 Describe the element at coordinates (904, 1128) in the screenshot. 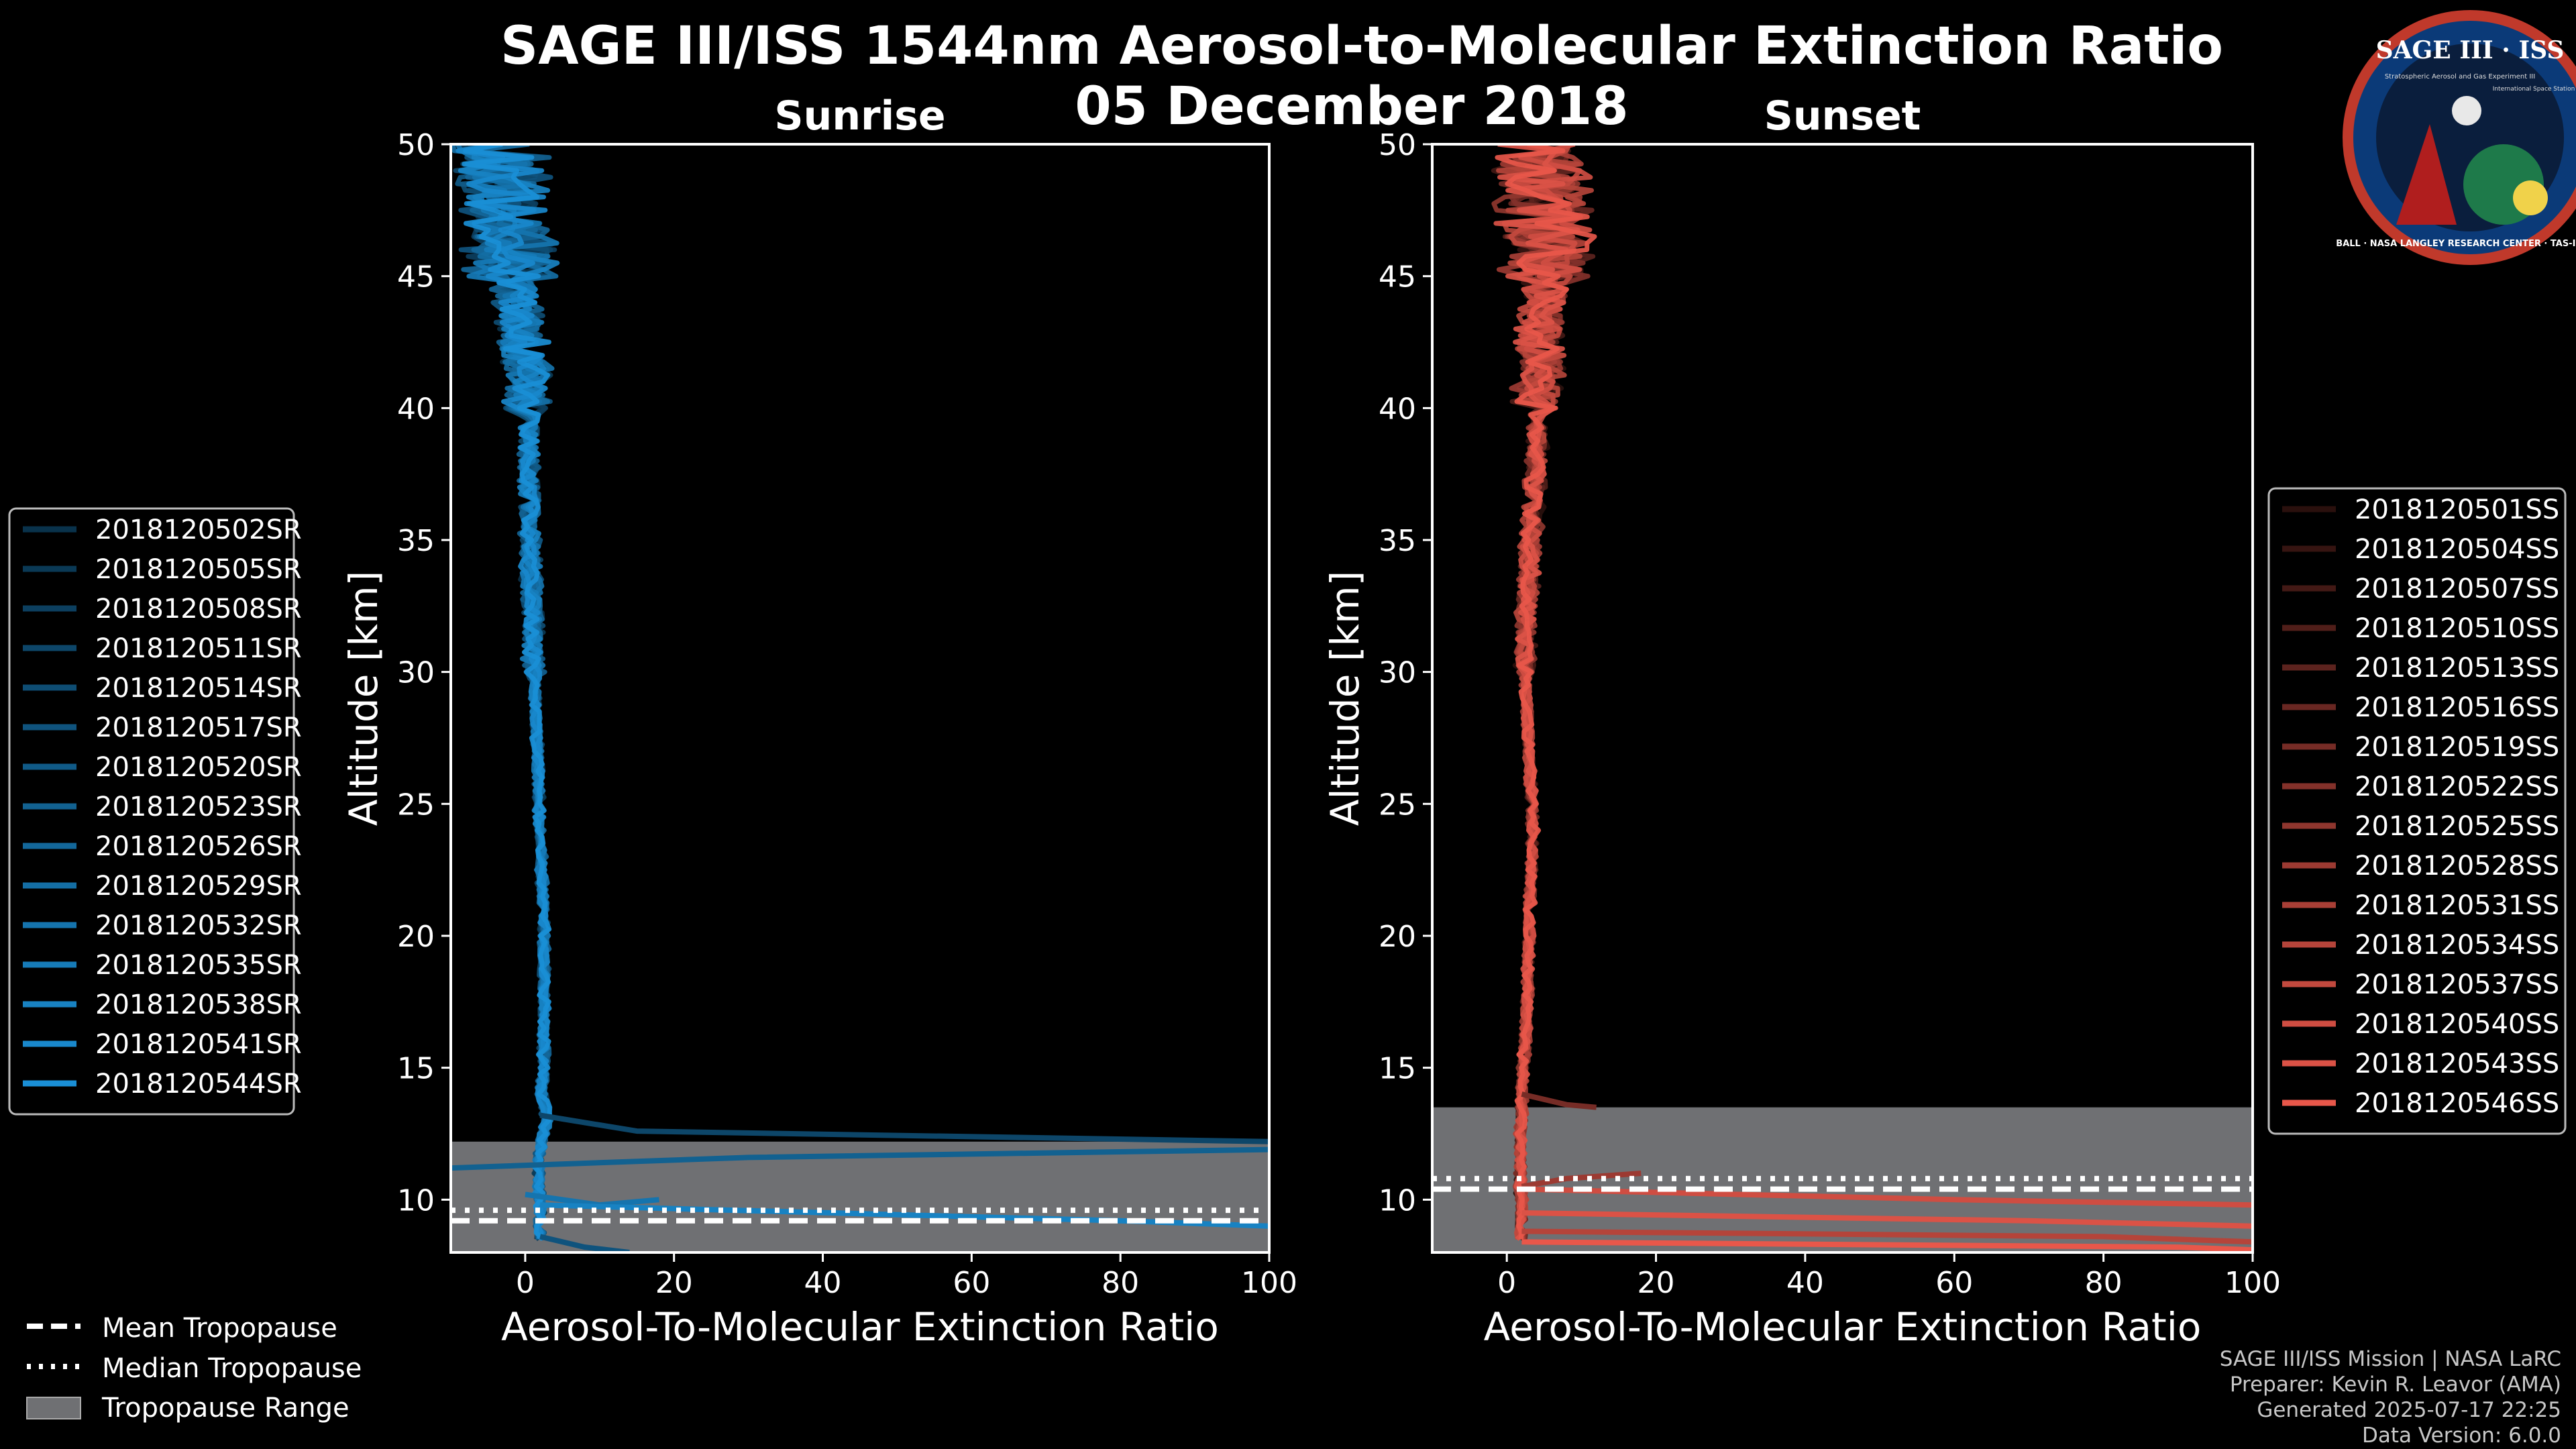

I see `series-excursion-2018120511SR` at that location.